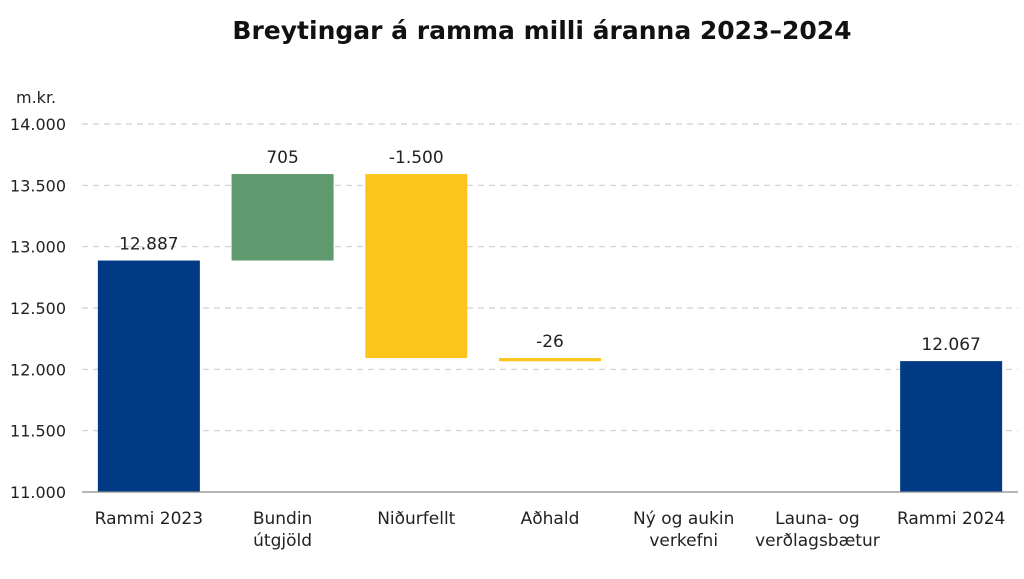  I want to click on y-tick-label: 11.000, so click(38, 492).